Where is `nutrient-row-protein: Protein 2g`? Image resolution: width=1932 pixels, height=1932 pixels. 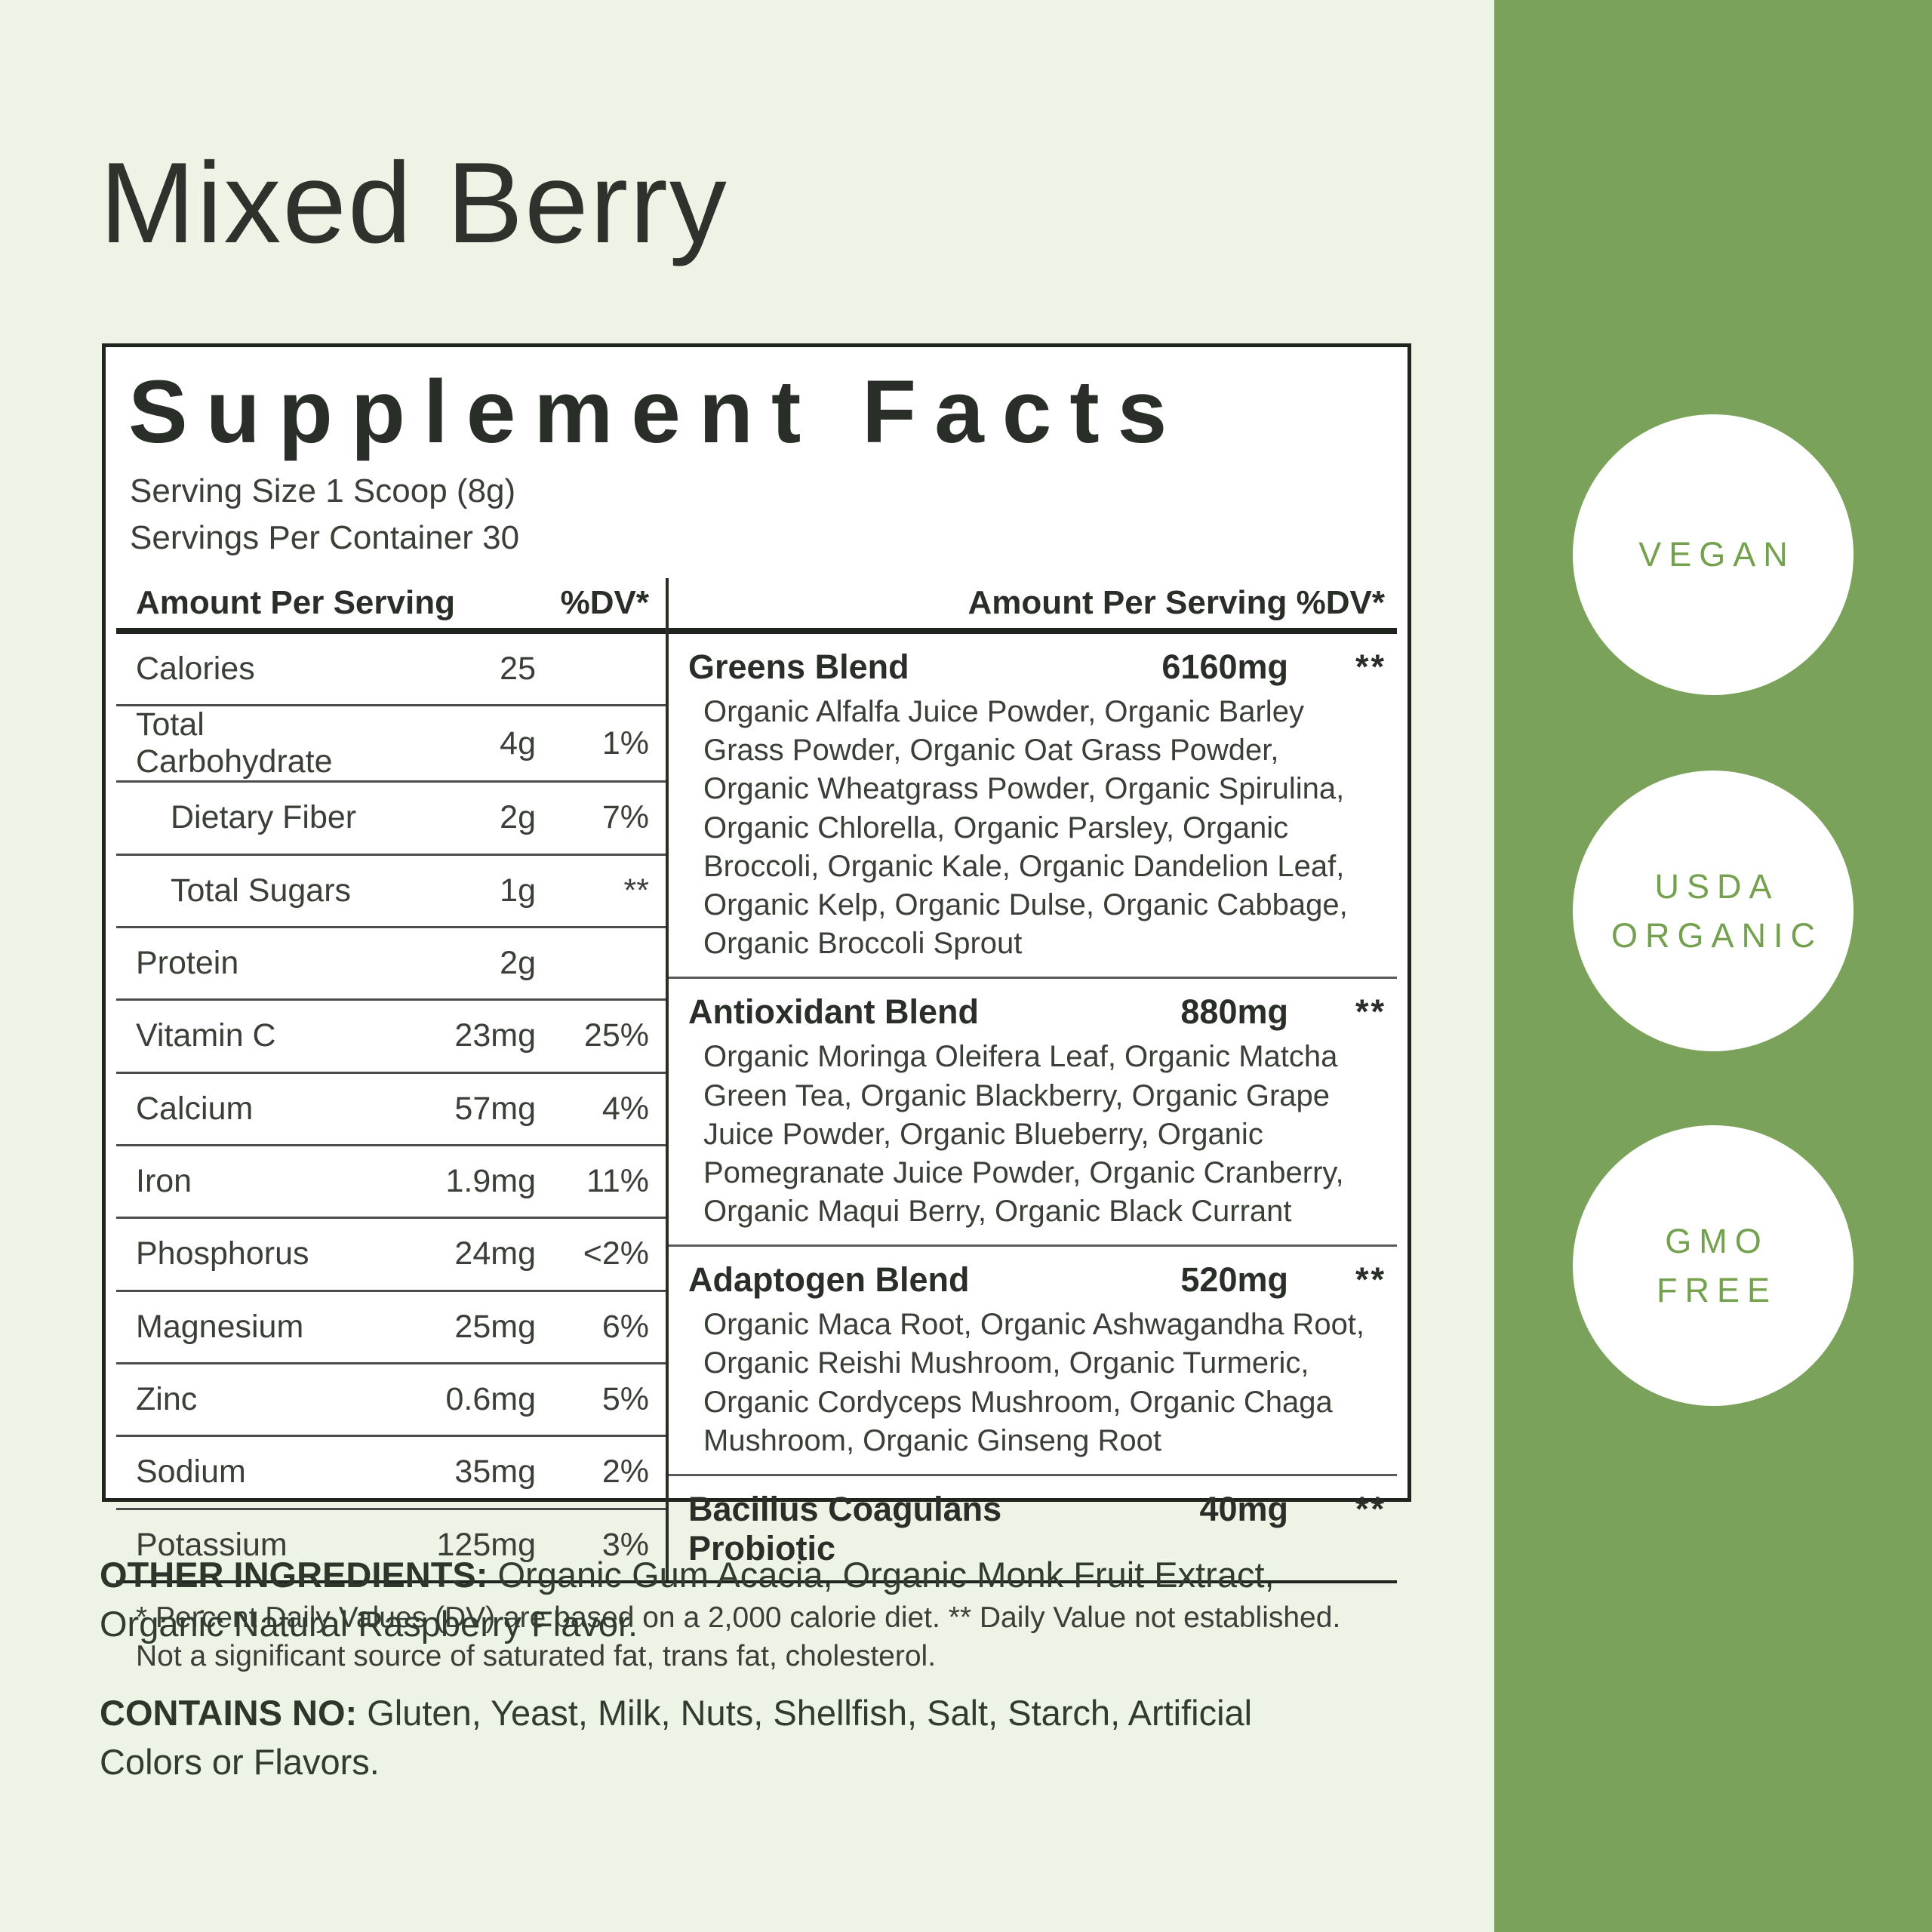 nutrient-row-protein: Protein 2g is located at coordinates (391, 964).